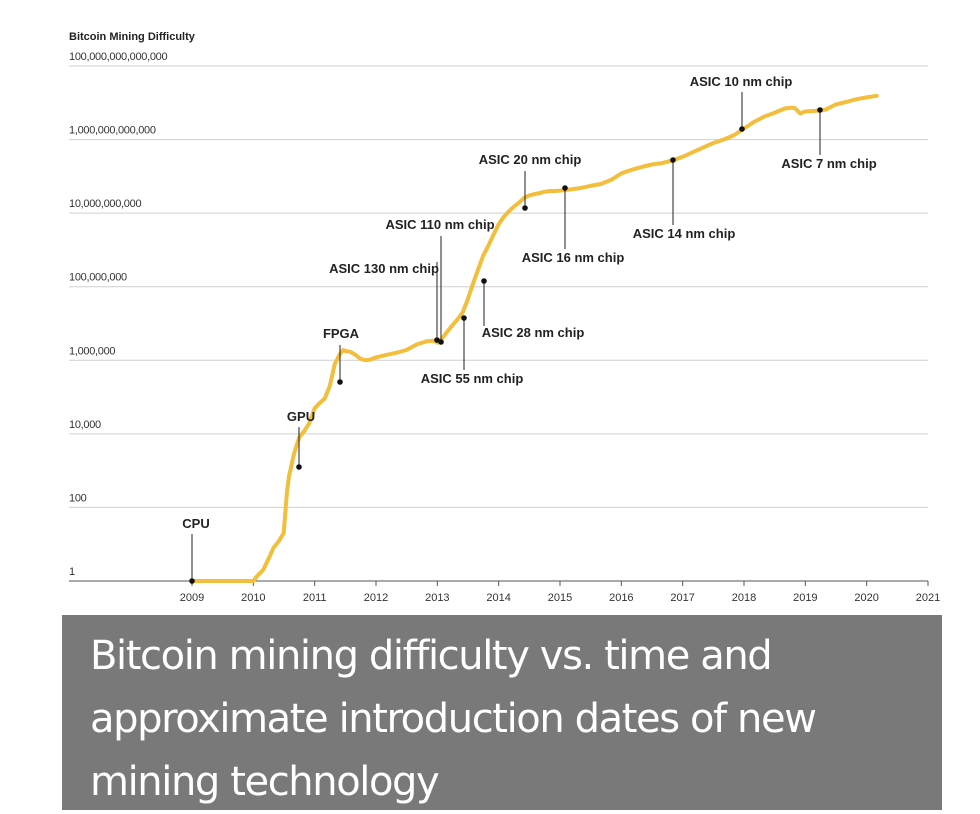  Describe the element at coordinates (533, 332) in the screenshot. I see `annotation-label-asic-28-nm-chip: ASIC 28 nm chip` at that location.